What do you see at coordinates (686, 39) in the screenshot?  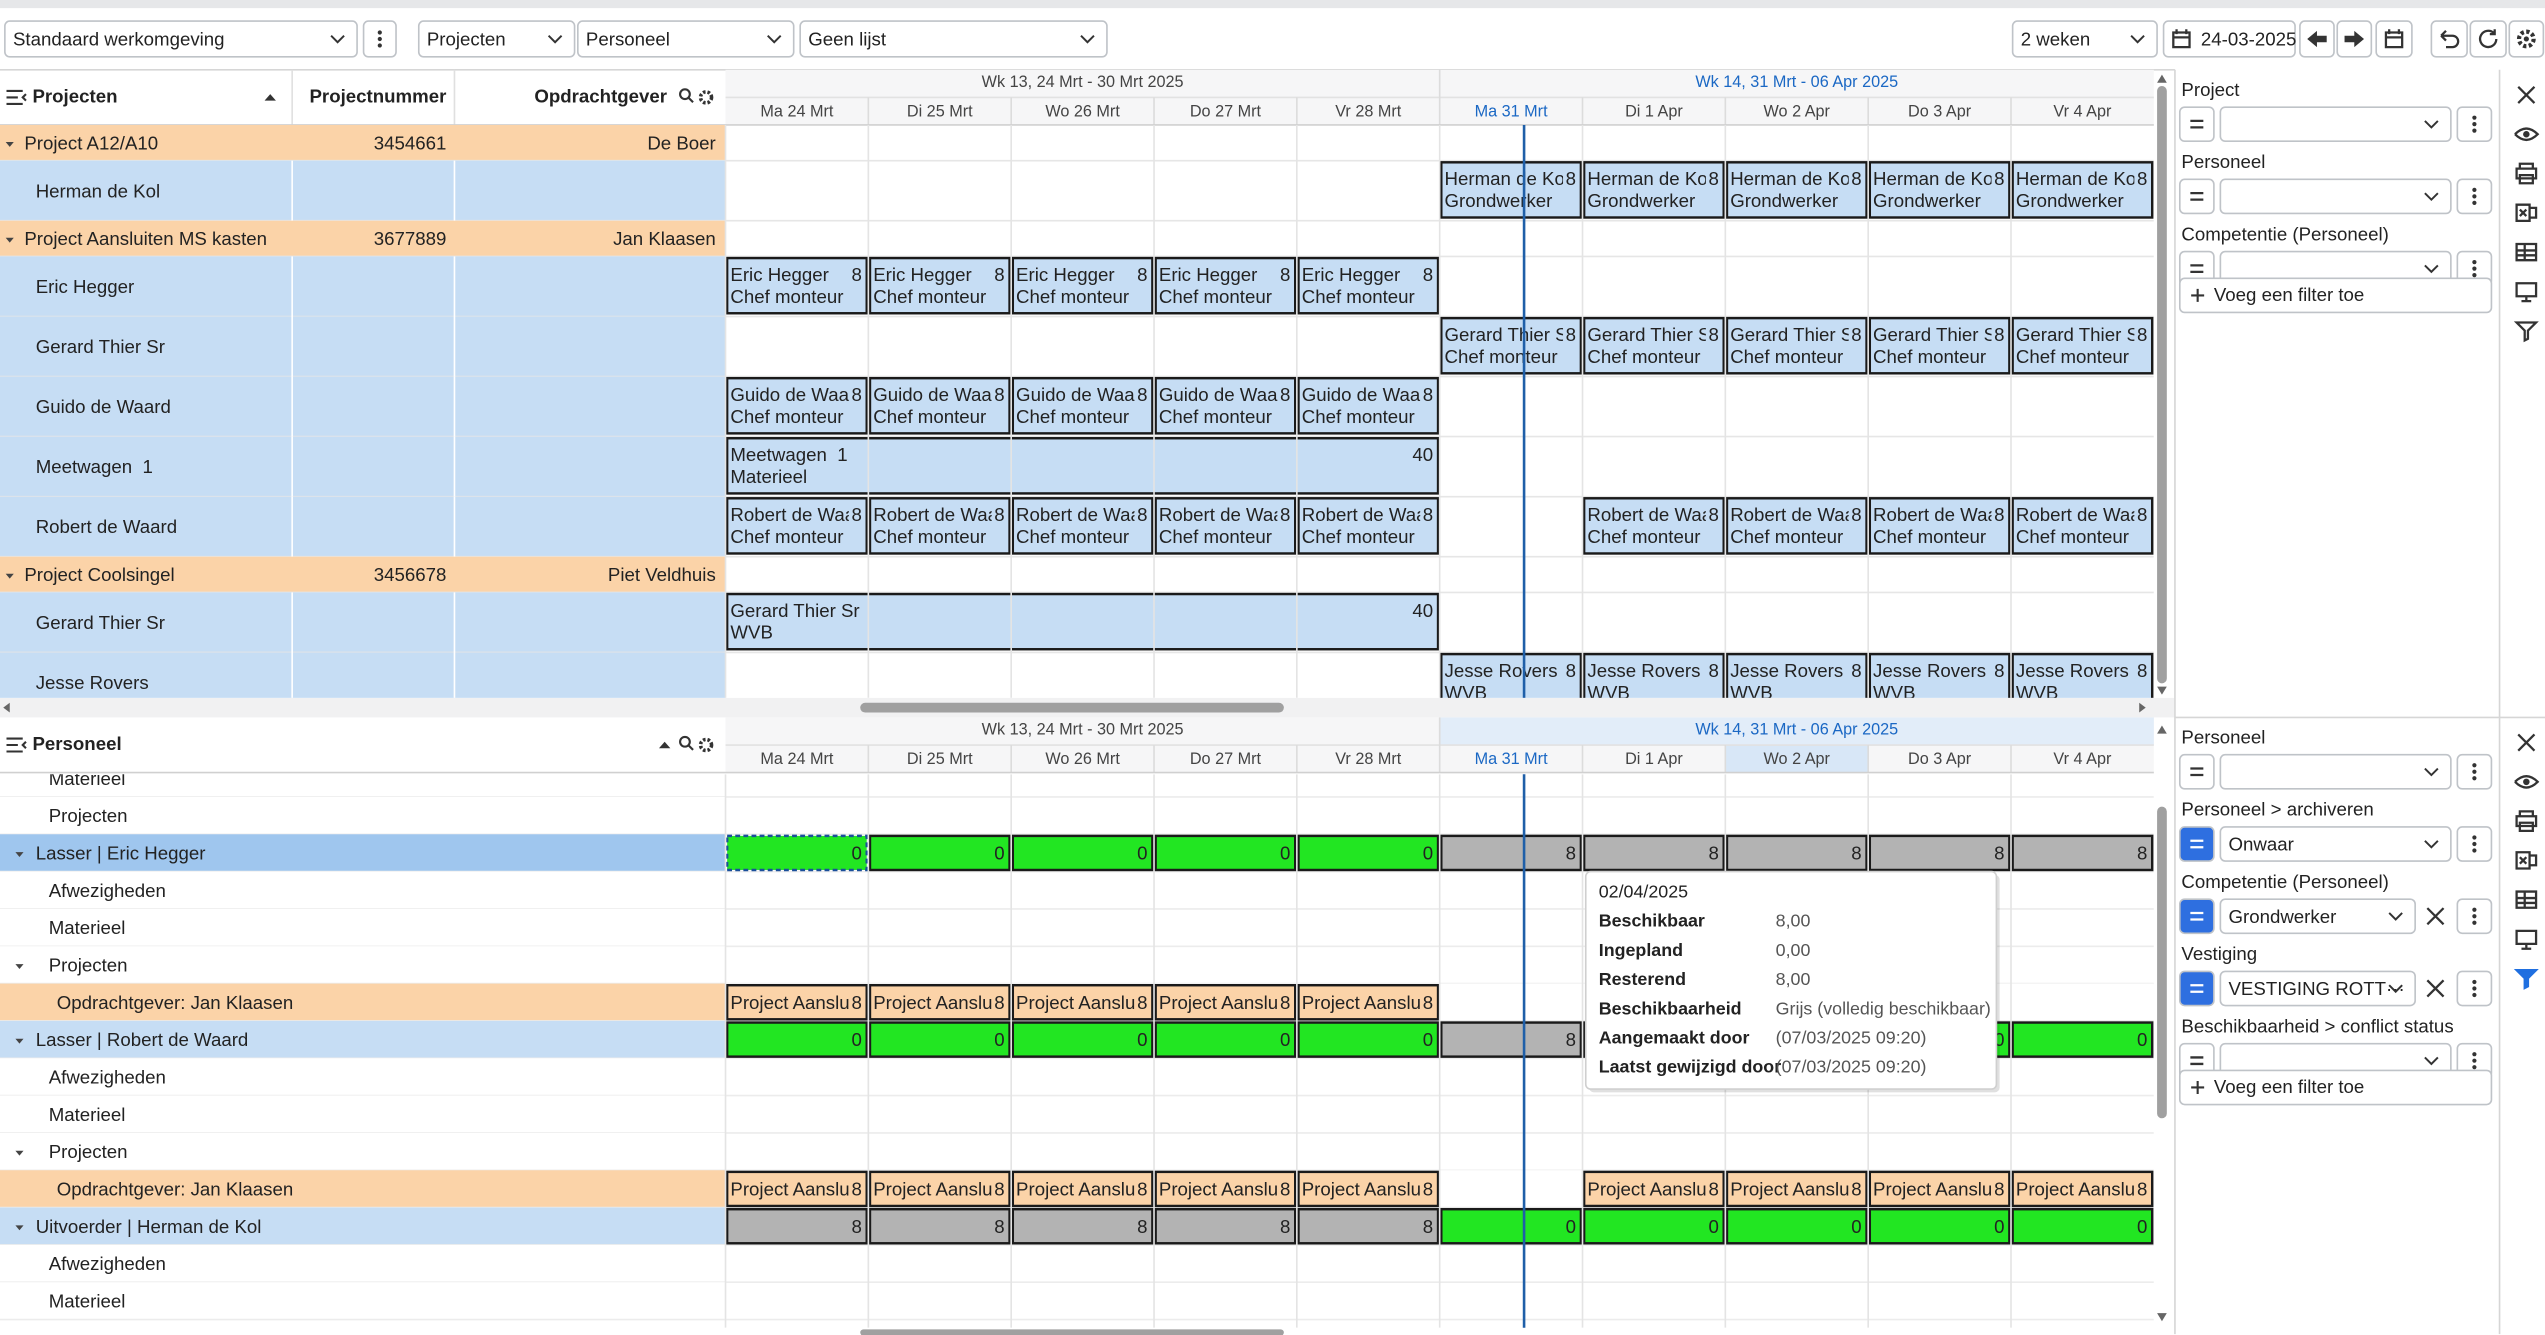 I see `view-select: Personeel` at bounding box center [686, 39].